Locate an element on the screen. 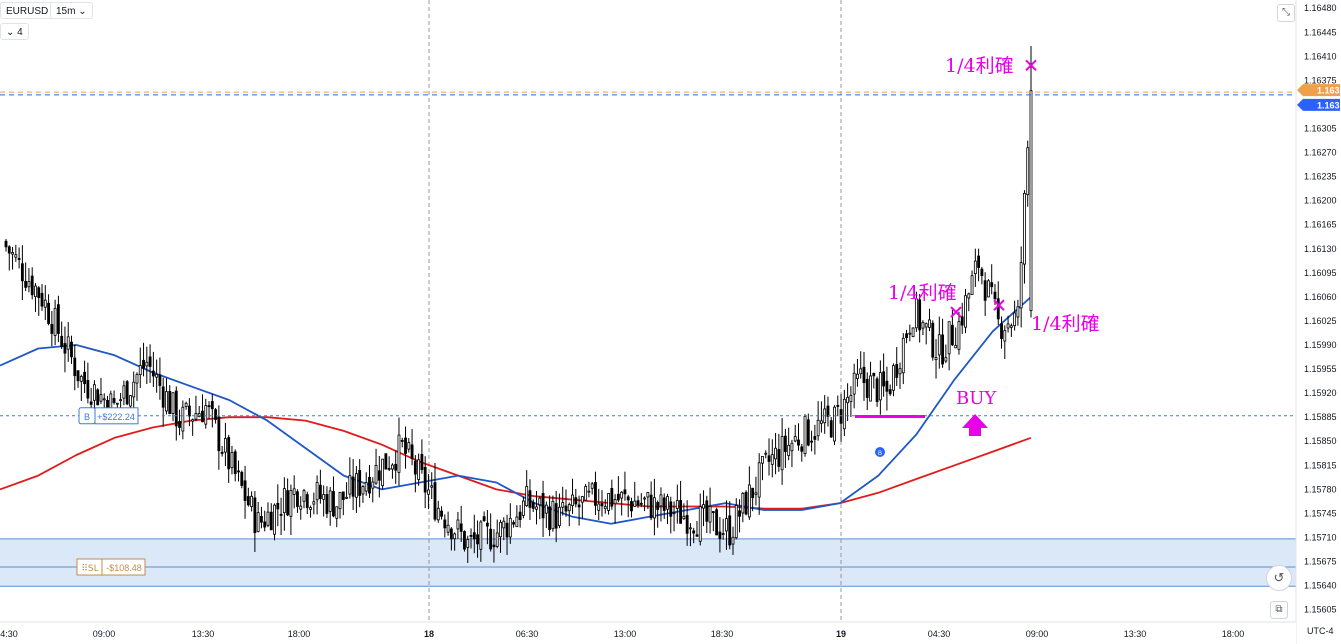  entry-pnl-label: +$222.24 is located at coordinates (116, 417).